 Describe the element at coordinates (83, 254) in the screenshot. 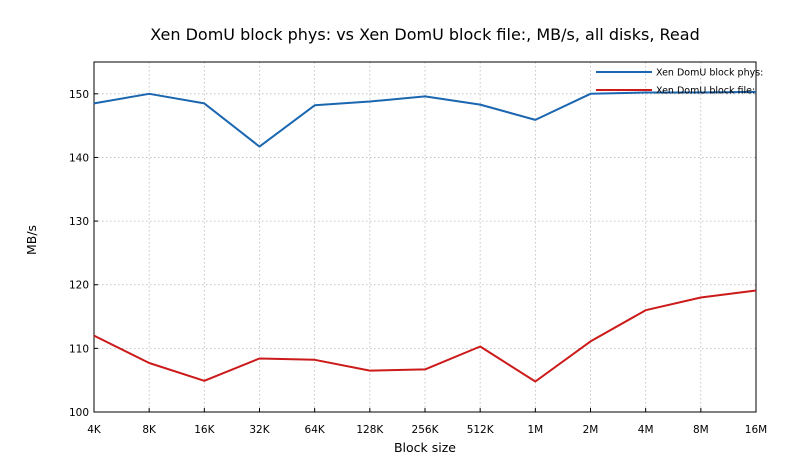

I see `y-axis-ticks: 100 110 120 130 140 150` at that location.